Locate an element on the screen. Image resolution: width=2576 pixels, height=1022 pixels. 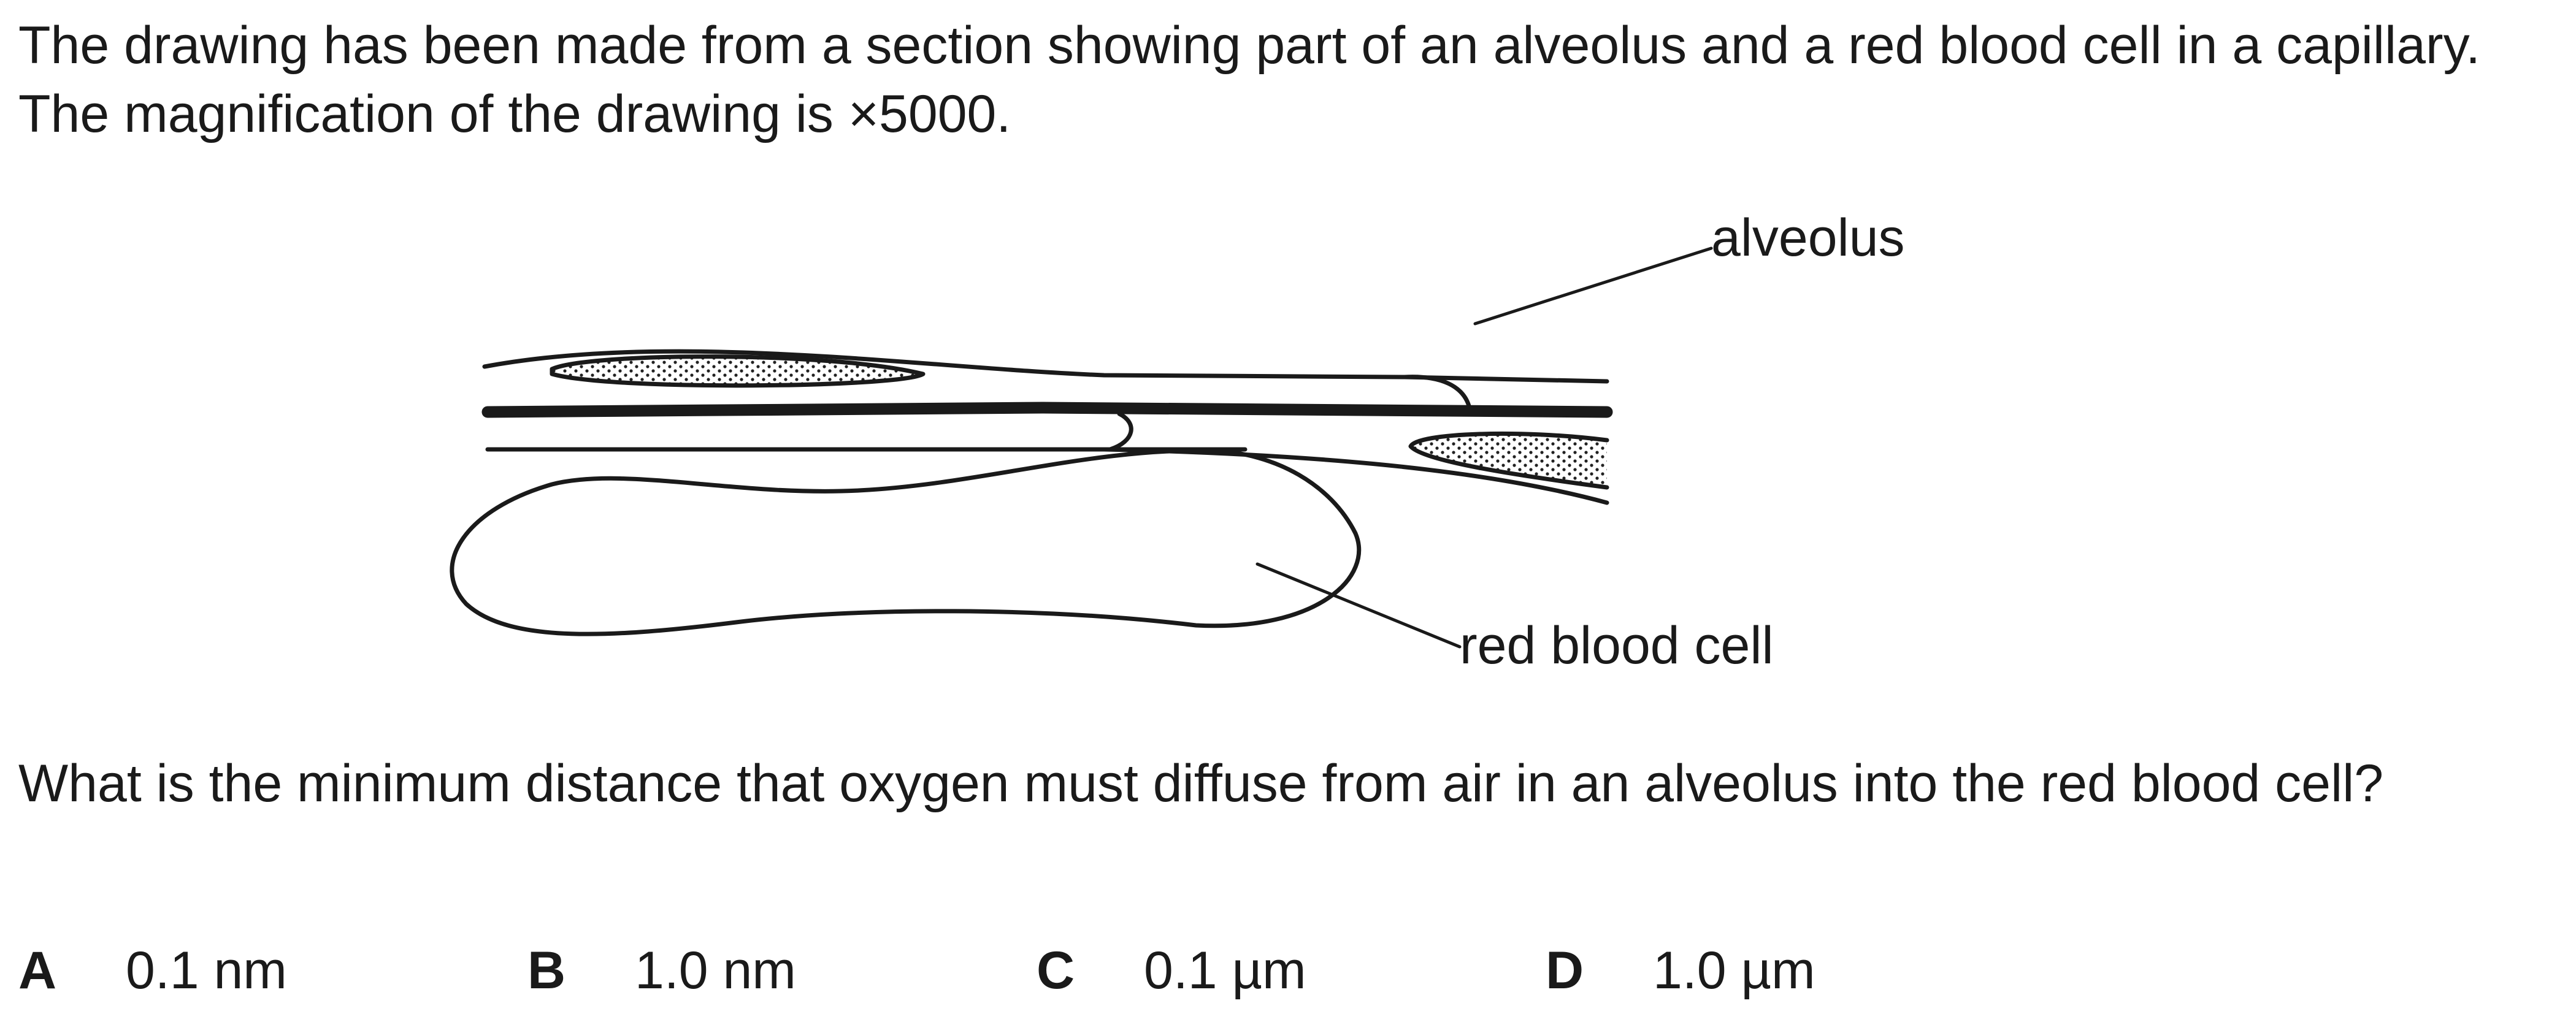
red-blood-cell-label: red blood cell is located at coordinates (1617, 645).